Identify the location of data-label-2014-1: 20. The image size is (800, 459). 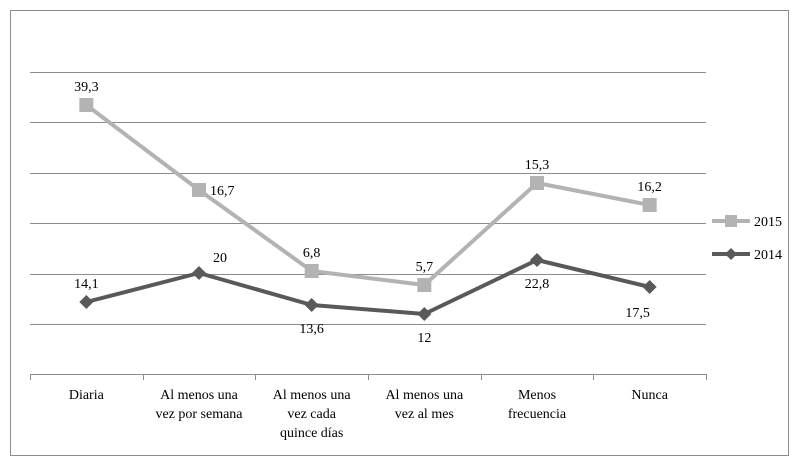
(220, 258).